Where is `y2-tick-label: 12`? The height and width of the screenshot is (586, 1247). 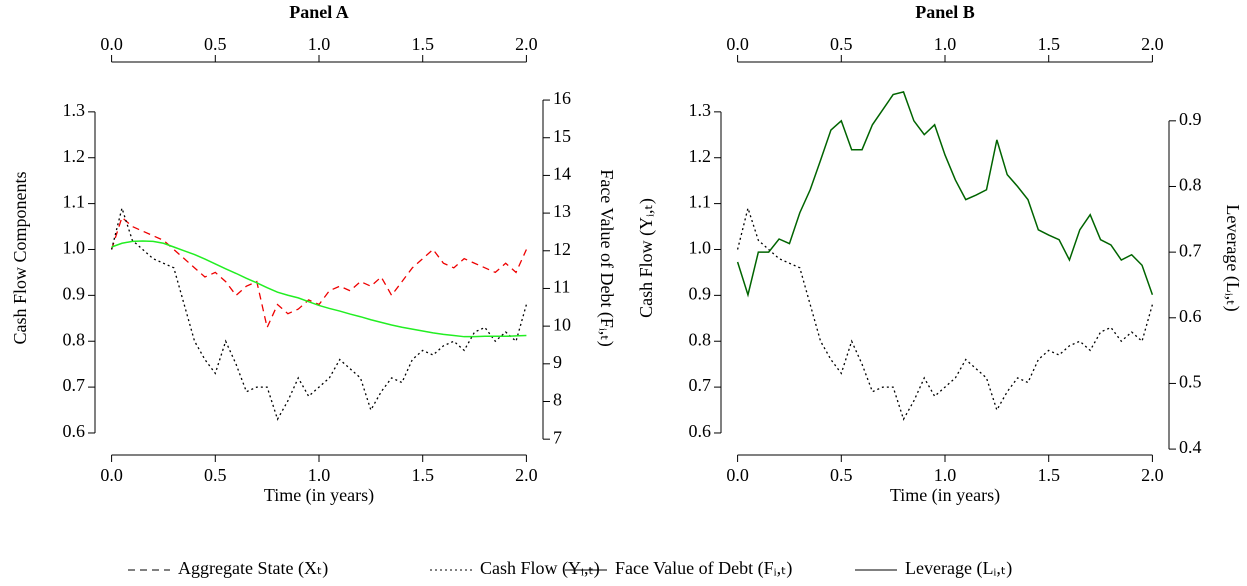
y2-tick-label: 12 is located at coordinates (562, 249).